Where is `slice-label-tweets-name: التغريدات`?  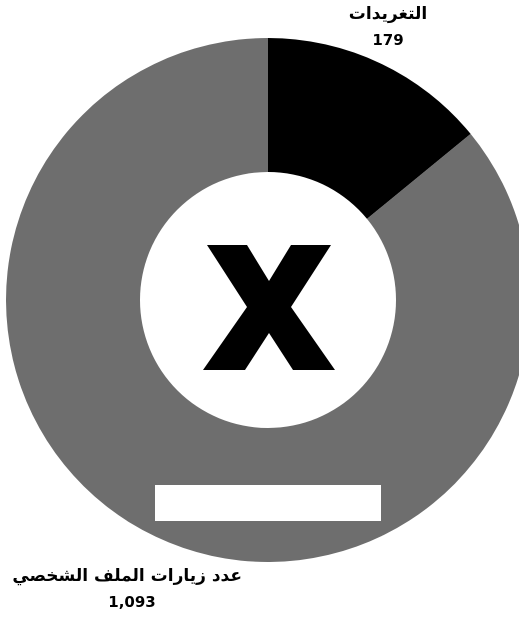 slice-label-tweets-name: التغريدات is located at coordinates (388, 14).